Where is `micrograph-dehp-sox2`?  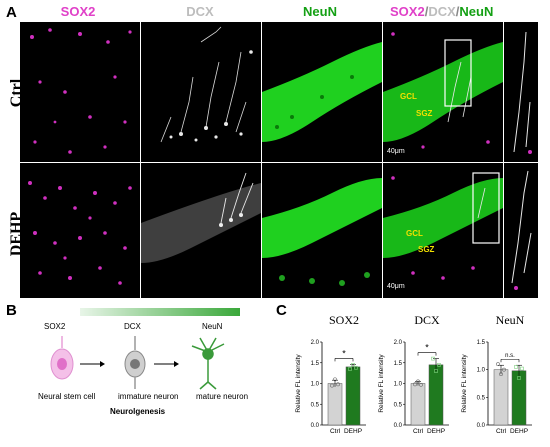
micrograph-dehp-sox2 is located at coordinates (80, 230).